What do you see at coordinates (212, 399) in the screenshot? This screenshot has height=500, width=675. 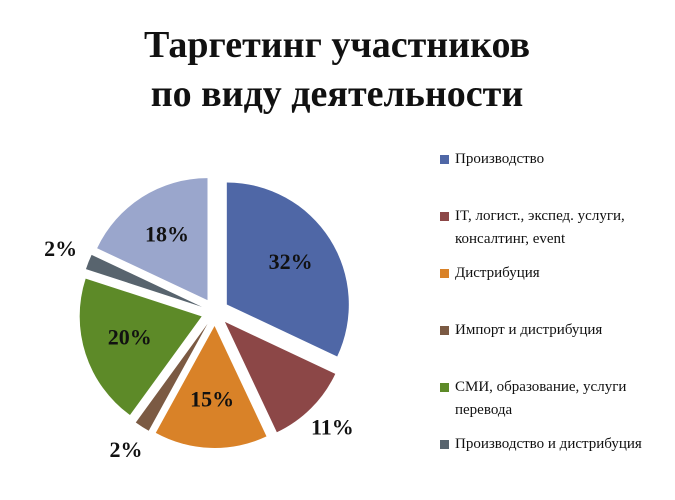 I see `value-label: 15%` at bounding box center [212, 399].